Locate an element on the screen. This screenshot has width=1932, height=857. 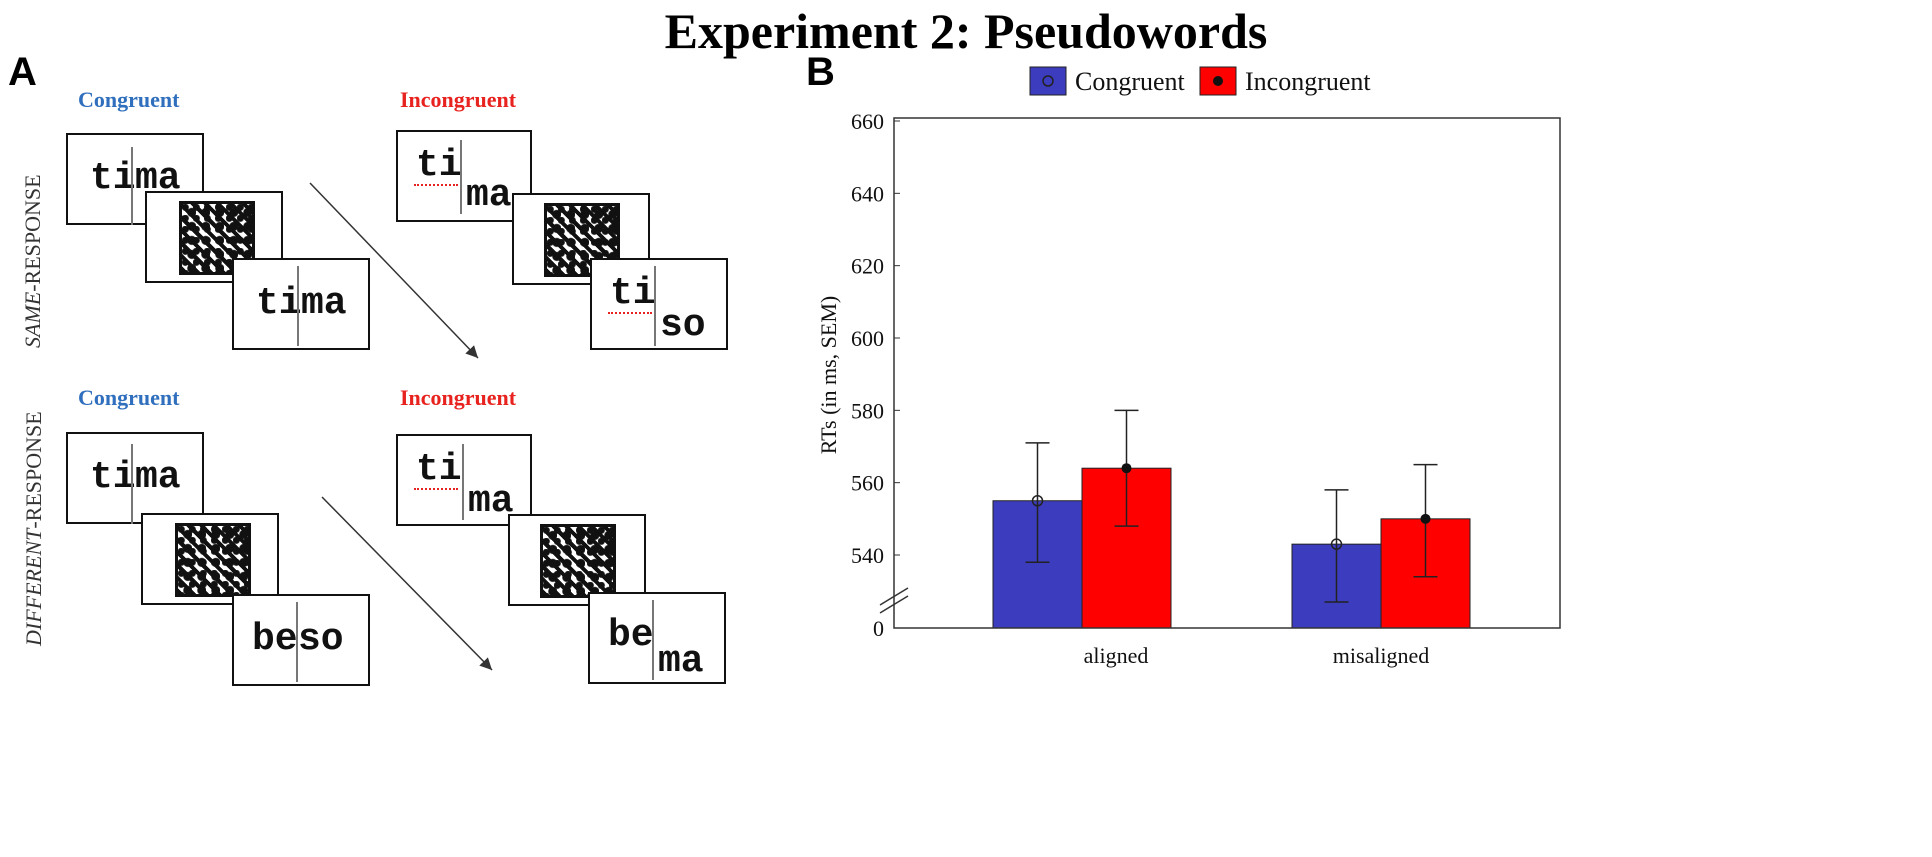
legend-marker-open is located at coordinates (1048, 81).